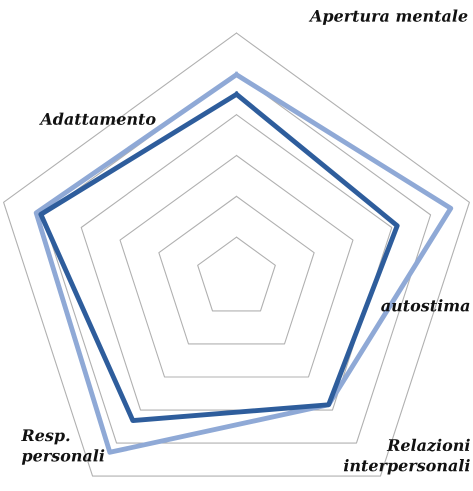  I want to click on spoke-label: Adattamento, so click(97, 118).